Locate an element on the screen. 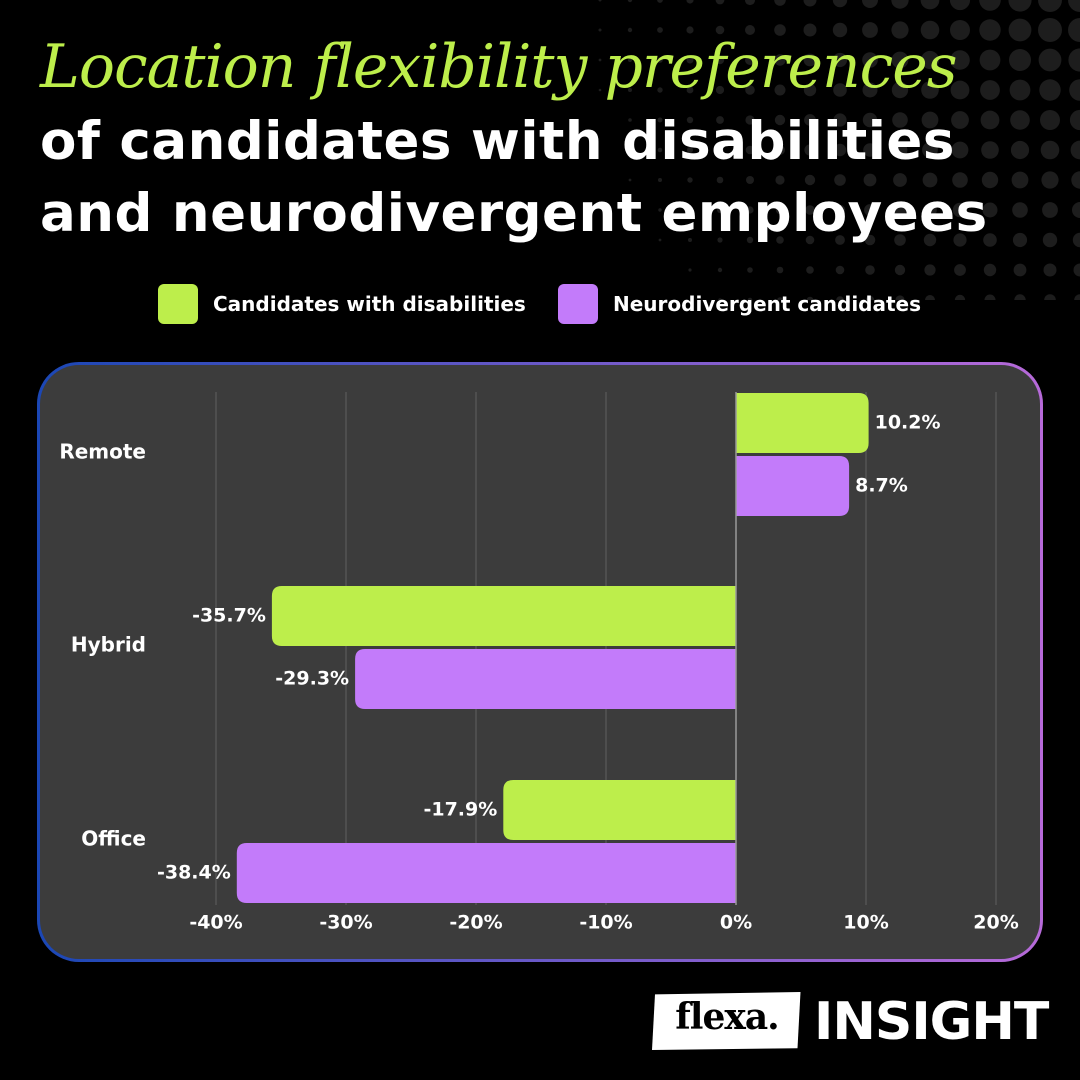  data-label: -17.9% is located at coordinates (460, 810).